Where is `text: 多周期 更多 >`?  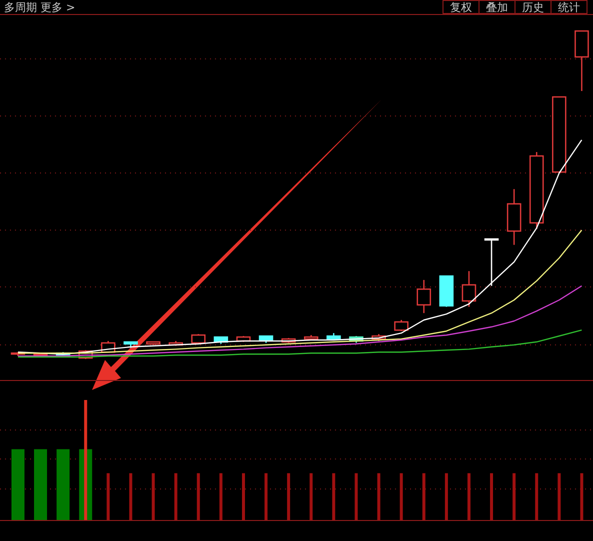 text: 多周期 更多 > is located at coordinates (40, 7).